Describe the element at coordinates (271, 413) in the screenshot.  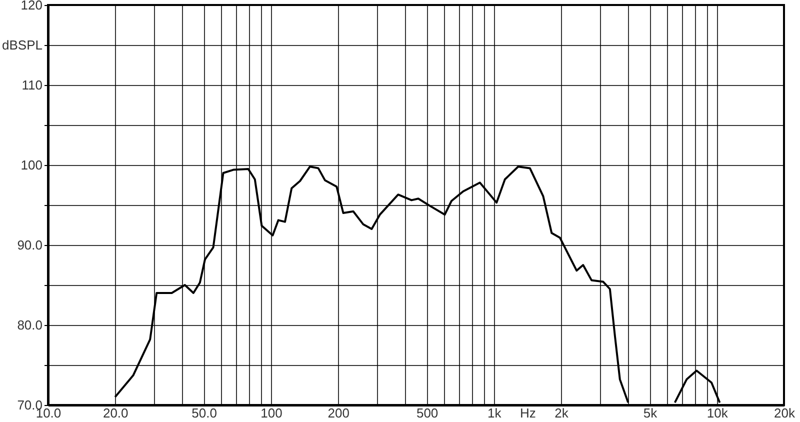
I see `x-tick-label: 100` at that location.